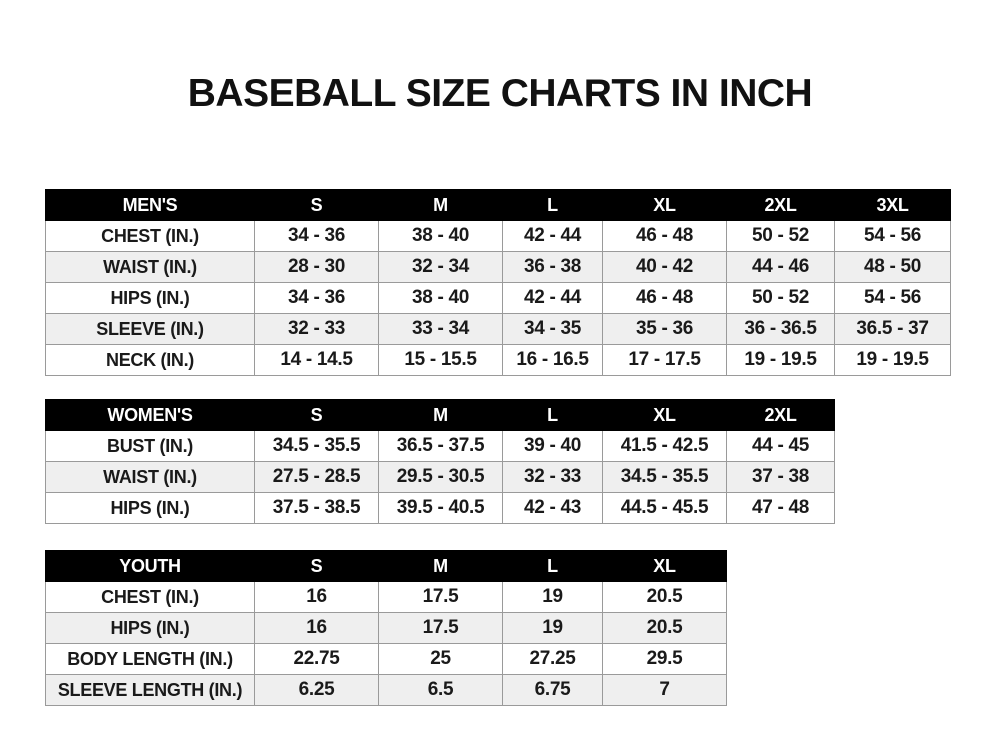  What do you see at coordinates (316, 477) in the screenshot?
I see `size-value-cell: 27.5 - 28.5` at bounding box center [316, 477].